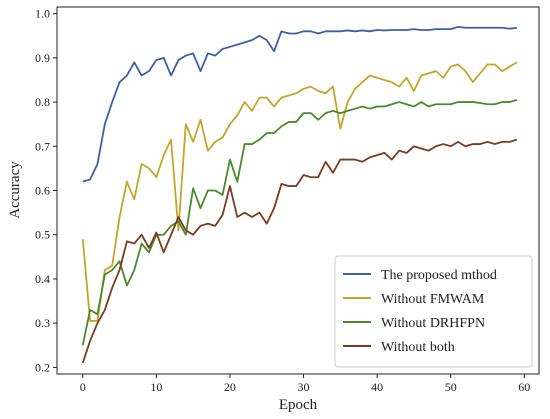 This screenshot has height=419, width=550. I want to click on x-tick-label: 40, so click(377, 387).